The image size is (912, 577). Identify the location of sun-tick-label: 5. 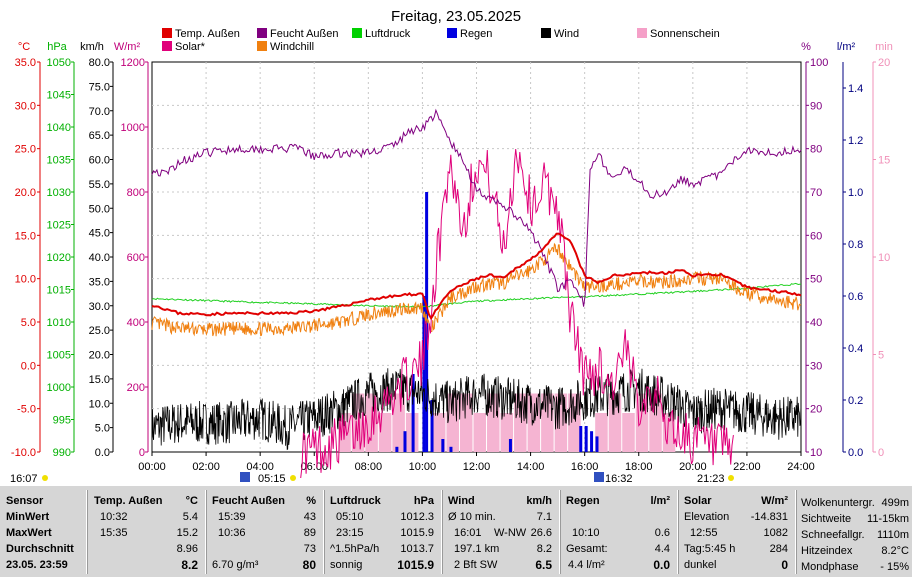
(881, 356).